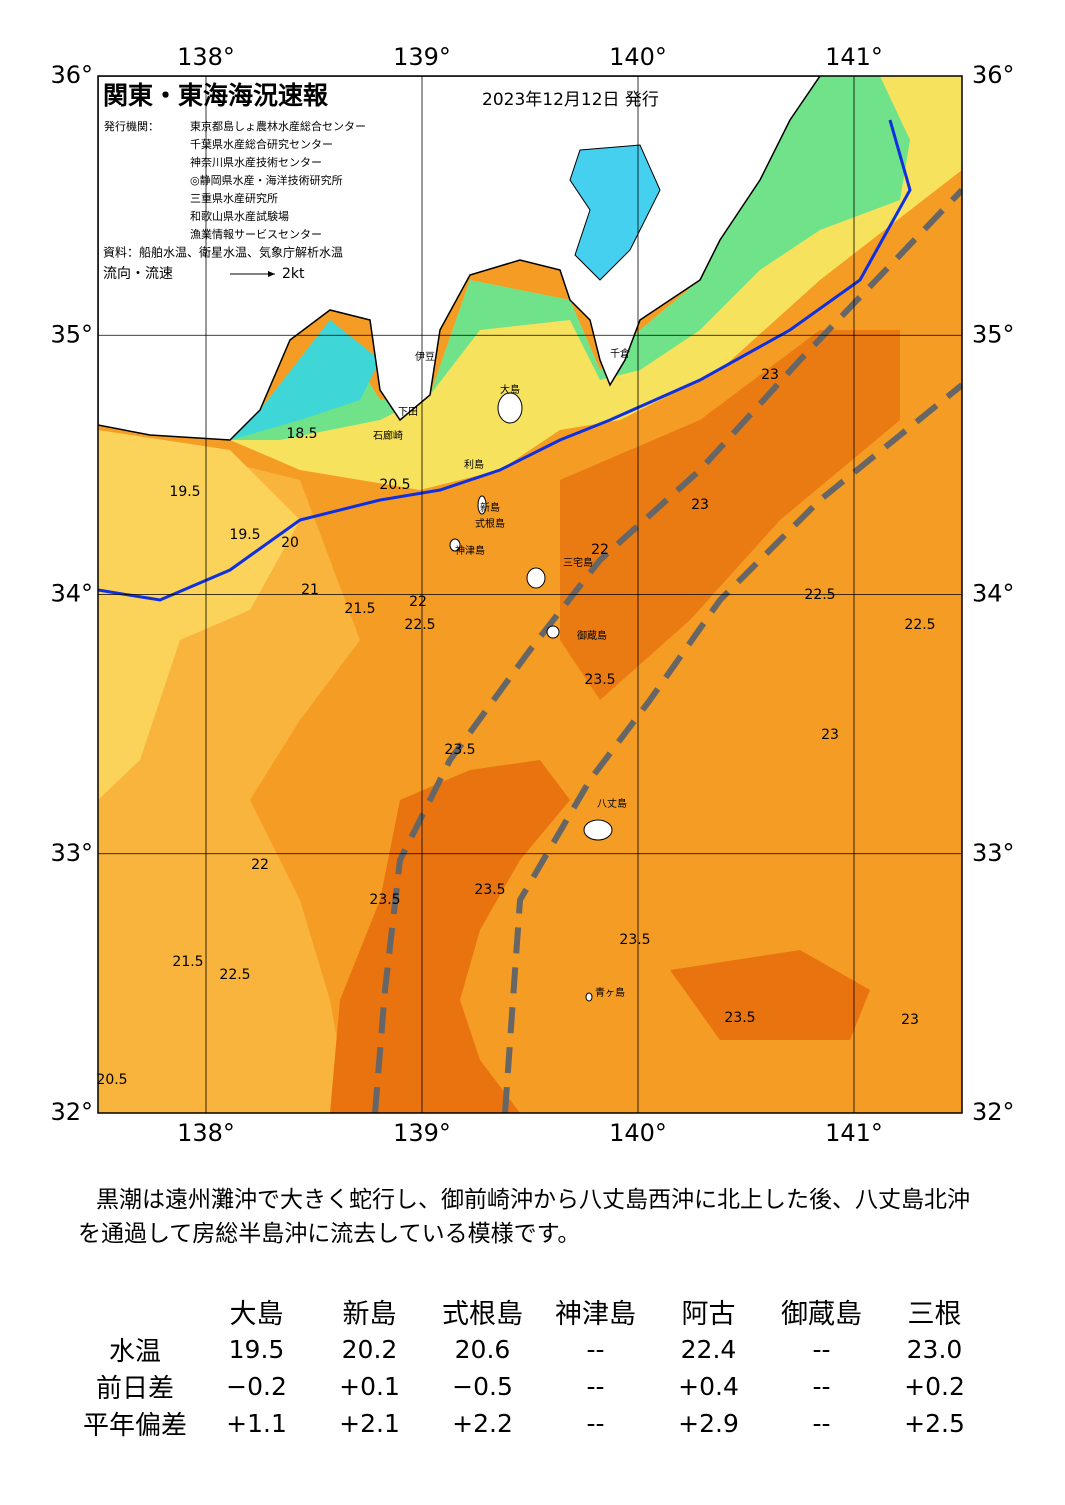 Image resolution: width=1065 pixels, height=1505 pixels. Describe the element at coordinates (134, 1426) in the screenshot. I see `row-label: 平年偏差` at that location.